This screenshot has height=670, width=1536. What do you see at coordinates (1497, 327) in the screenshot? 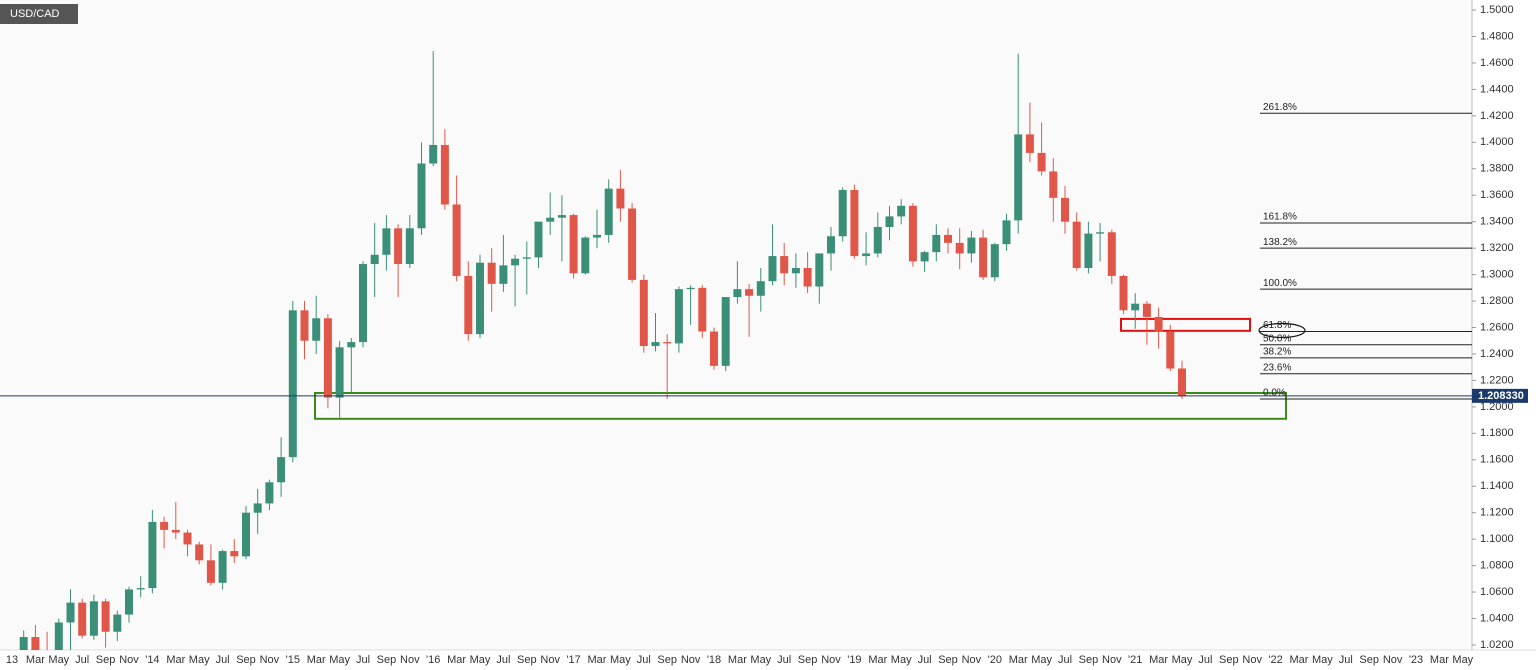
I see `y-tick-label: 1.2600` at bounding box center [1497, 327].